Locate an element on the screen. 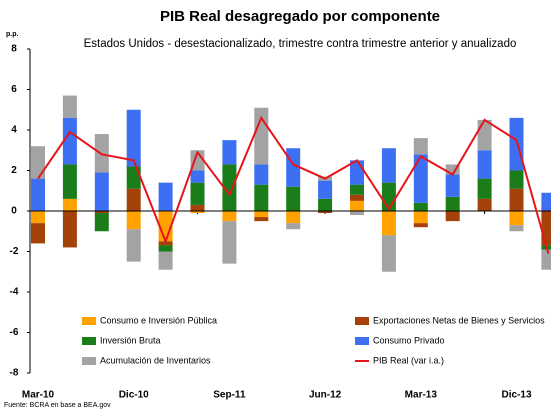 The height and width of the screenshot is (410, 551). legend-label: Consumo Privado is located at coordinates (409, 340).